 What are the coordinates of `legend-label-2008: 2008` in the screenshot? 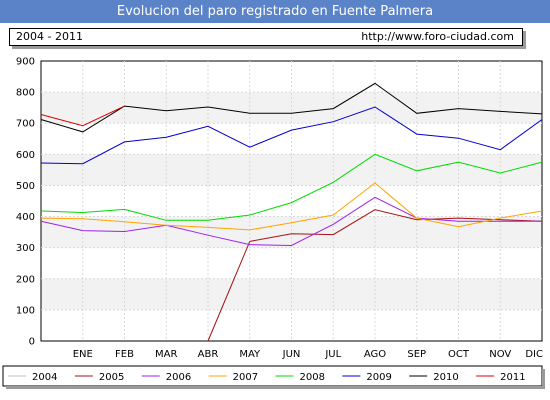 It's located at (312, 377).